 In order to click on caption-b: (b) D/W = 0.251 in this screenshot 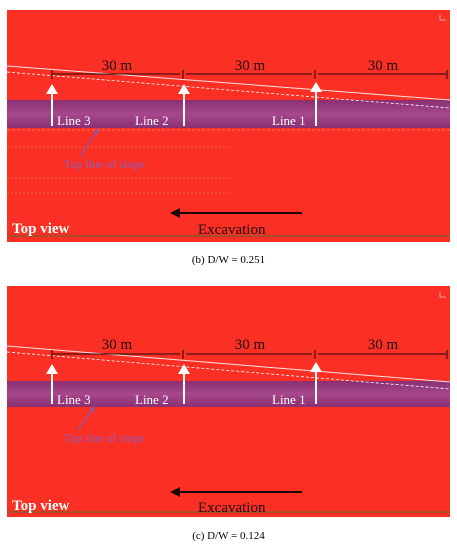, I will do `click(228, 260)`.